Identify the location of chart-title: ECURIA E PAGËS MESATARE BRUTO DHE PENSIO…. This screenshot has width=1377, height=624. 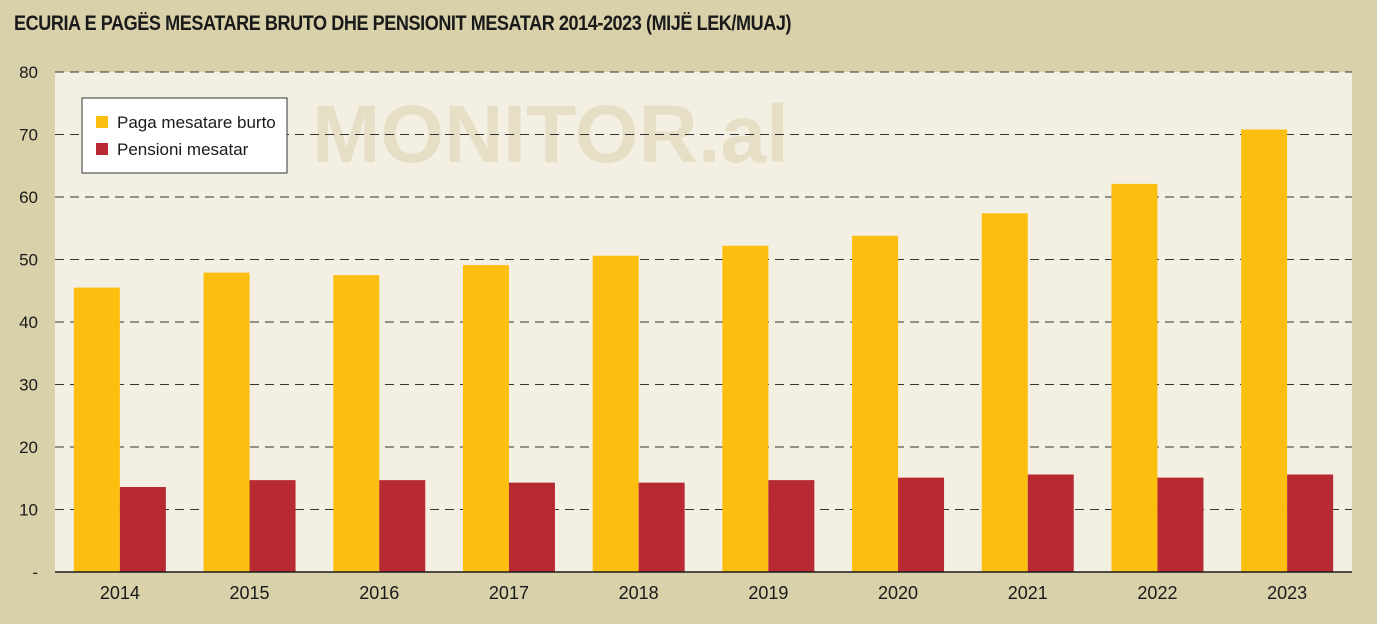
(403, 23).